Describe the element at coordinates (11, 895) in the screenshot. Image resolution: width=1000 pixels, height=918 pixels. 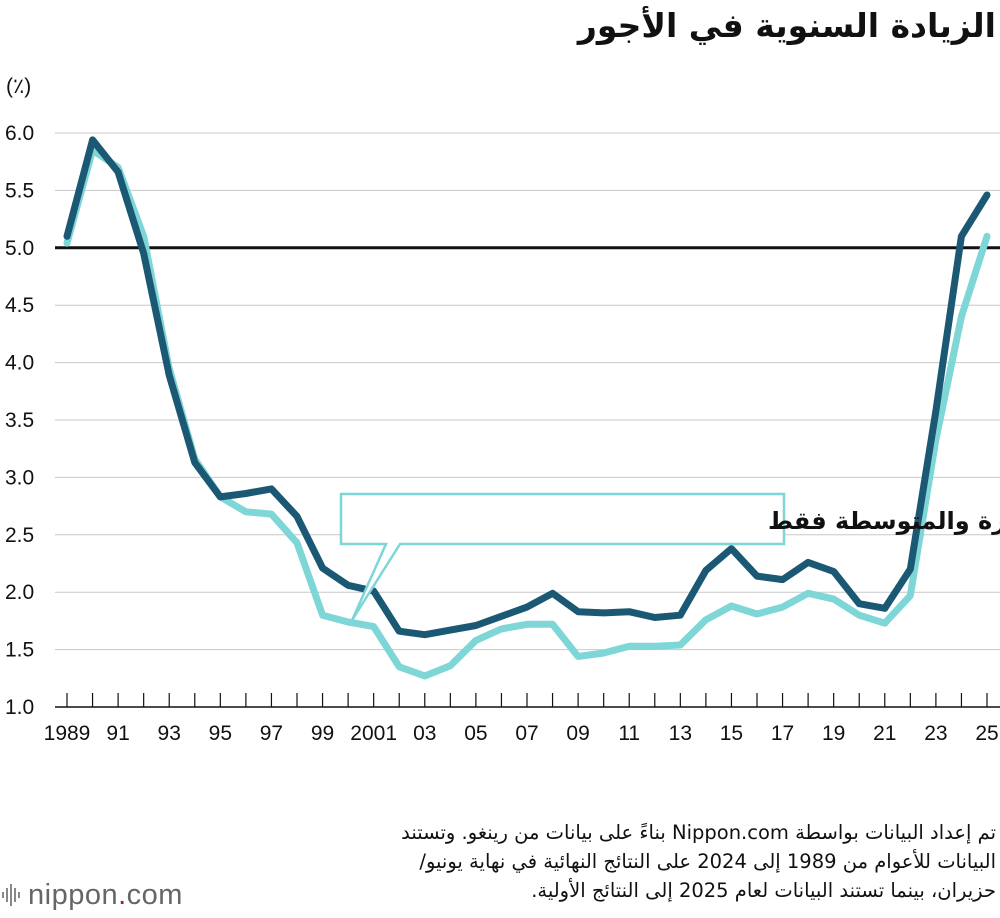
I see `logo-mark-icon` at that location.